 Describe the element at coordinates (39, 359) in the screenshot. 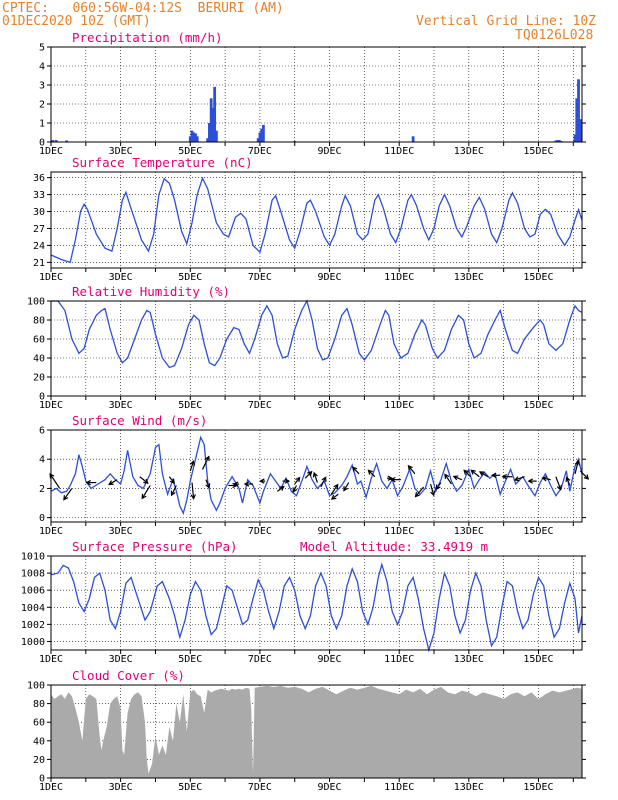

I see `y-tick-label: 40` at that location.